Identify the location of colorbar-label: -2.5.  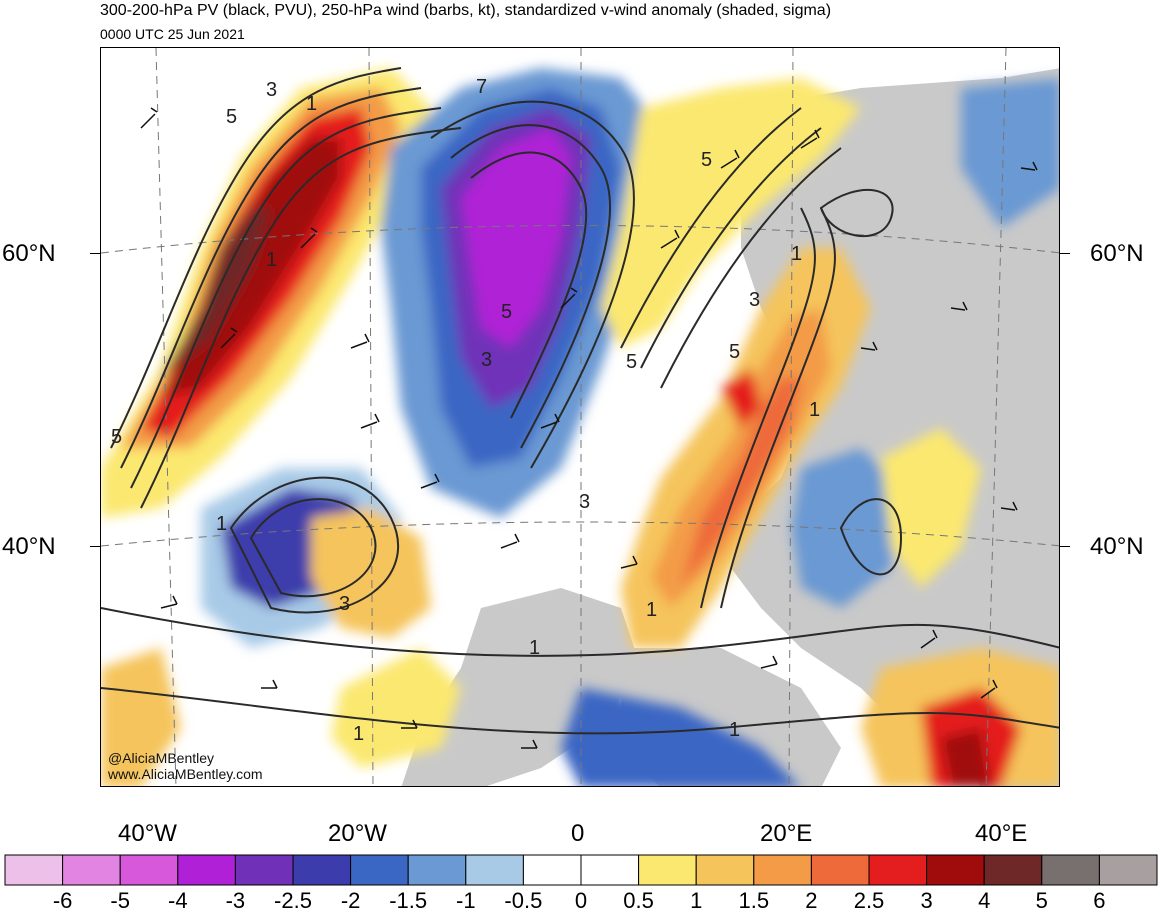
(293, 900).